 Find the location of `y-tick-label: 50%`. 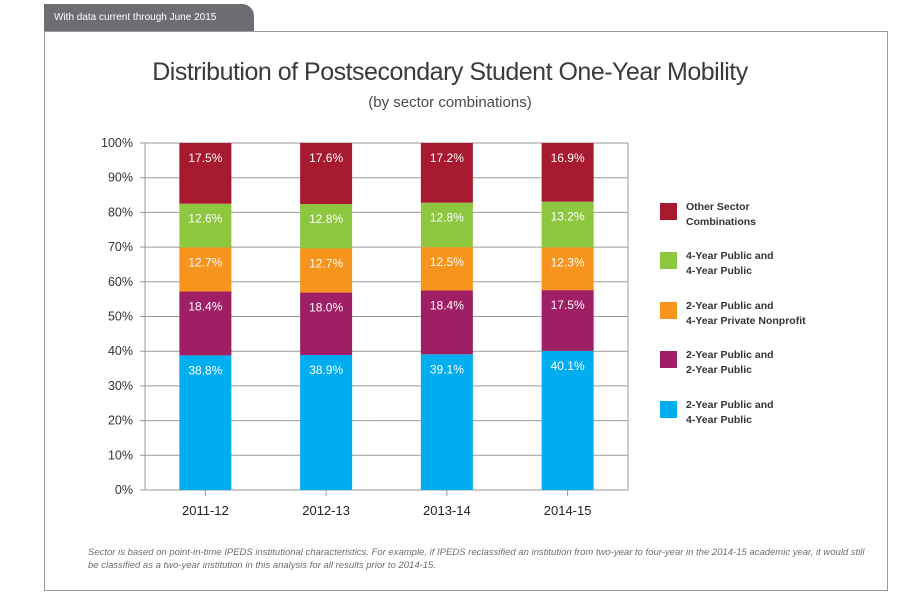

y-tick-label: 50% is located at coordinates (120, 317).